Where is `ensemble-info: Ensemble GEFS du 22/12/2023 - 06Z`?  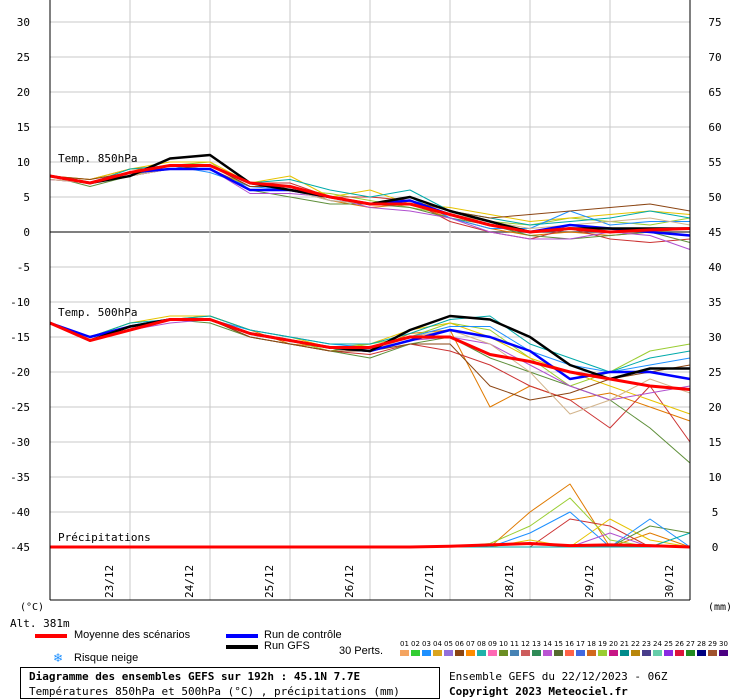 ensemble-info: Ensemble GEFS du 22/12/2023 - 06Z is located at coordinates (558, 676).